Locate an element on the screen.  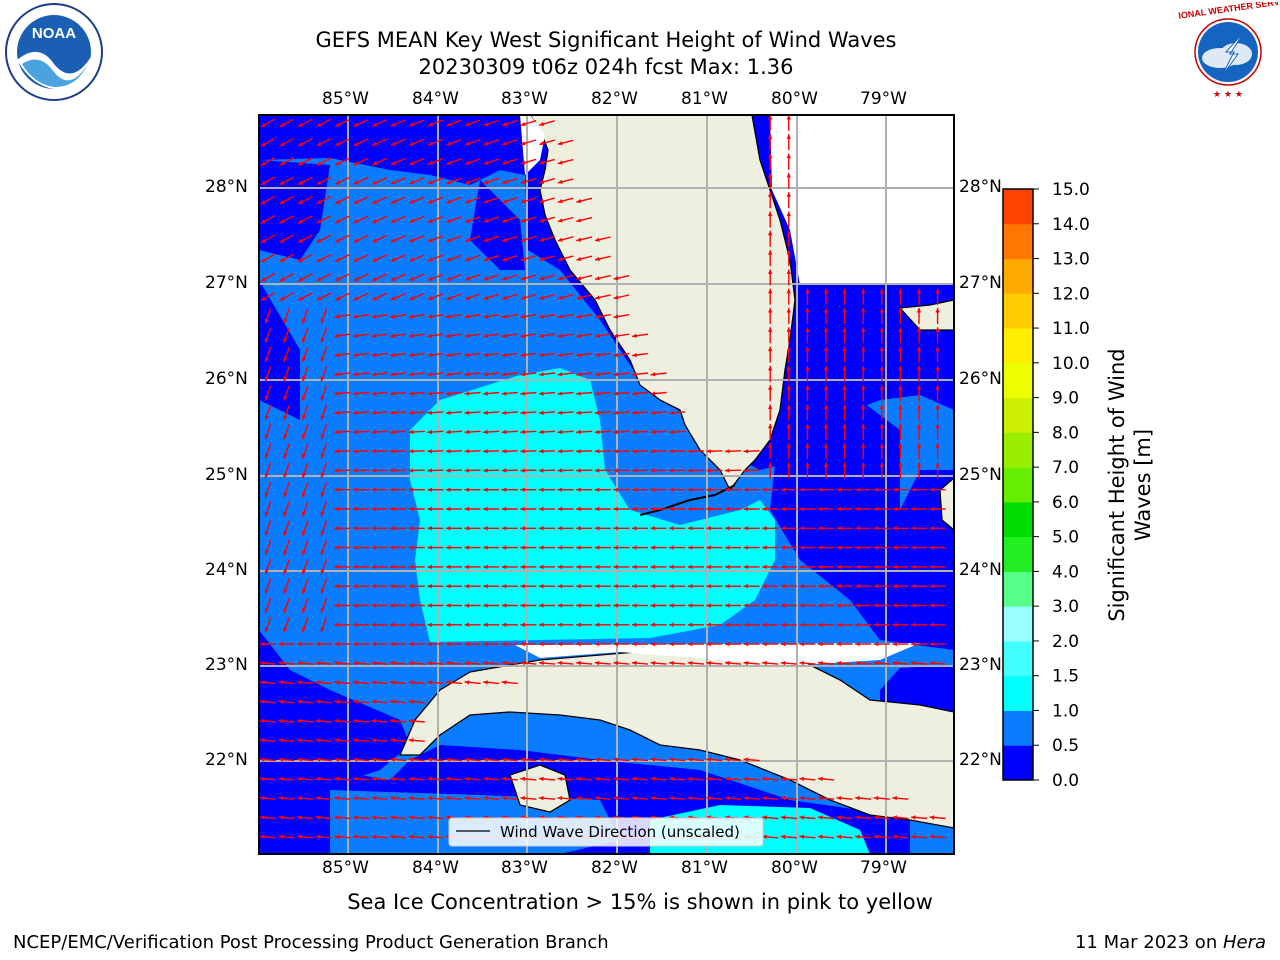
legend-text: Wind Wave Direction (unscaled) is located at coordinates (620, 832).